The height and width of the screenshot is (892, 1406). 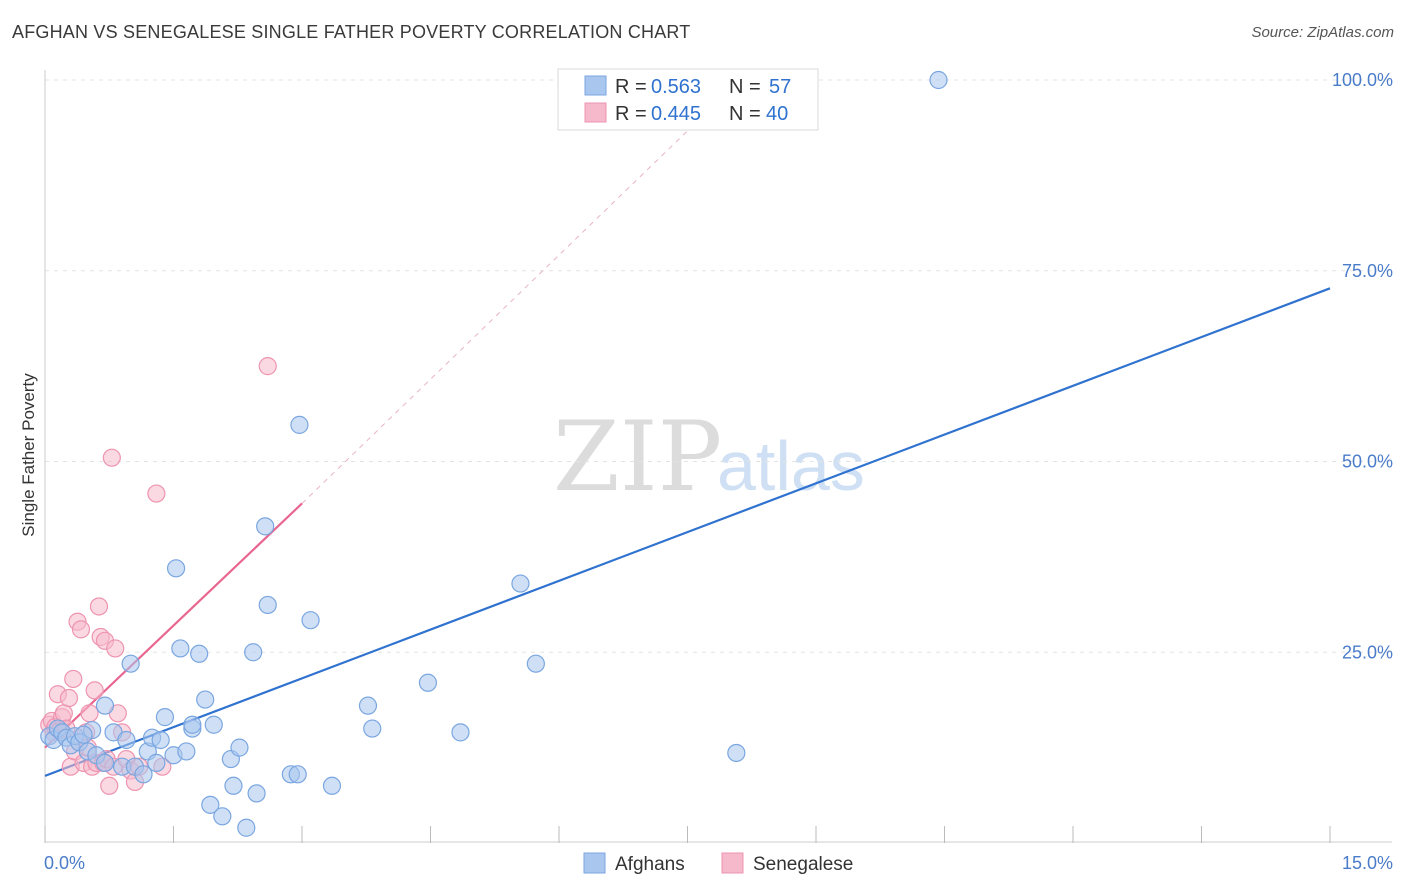 What do you see at coordinates (1367, 462) in the screenshot?
I see `y-tick-label: 50.0%` at bounding box center [1367, 462].